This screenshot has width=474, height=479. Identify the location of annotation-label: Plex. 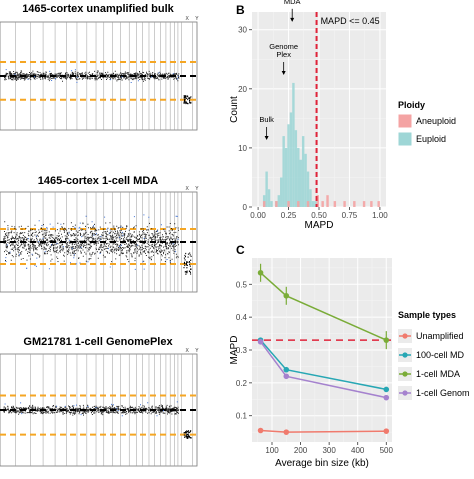
(283, 54).